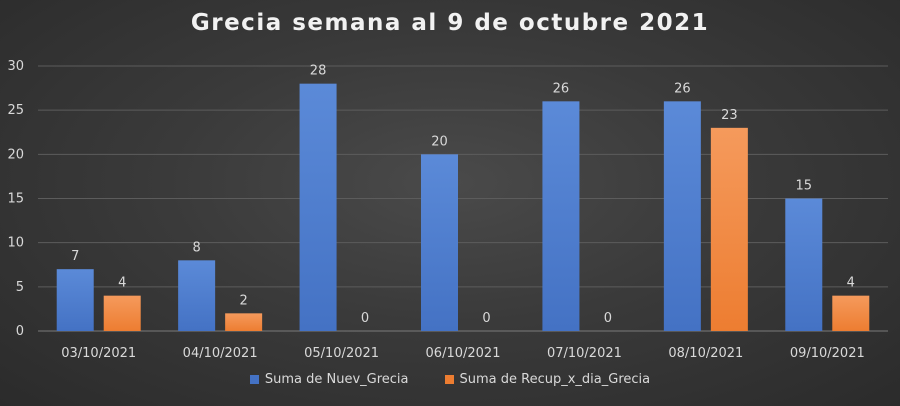 The image size is (900, 406). What do you see at coordinates (15, 110) in the screenshot?
I see `y-tick-label: 25` at bounding box center [15, 110].